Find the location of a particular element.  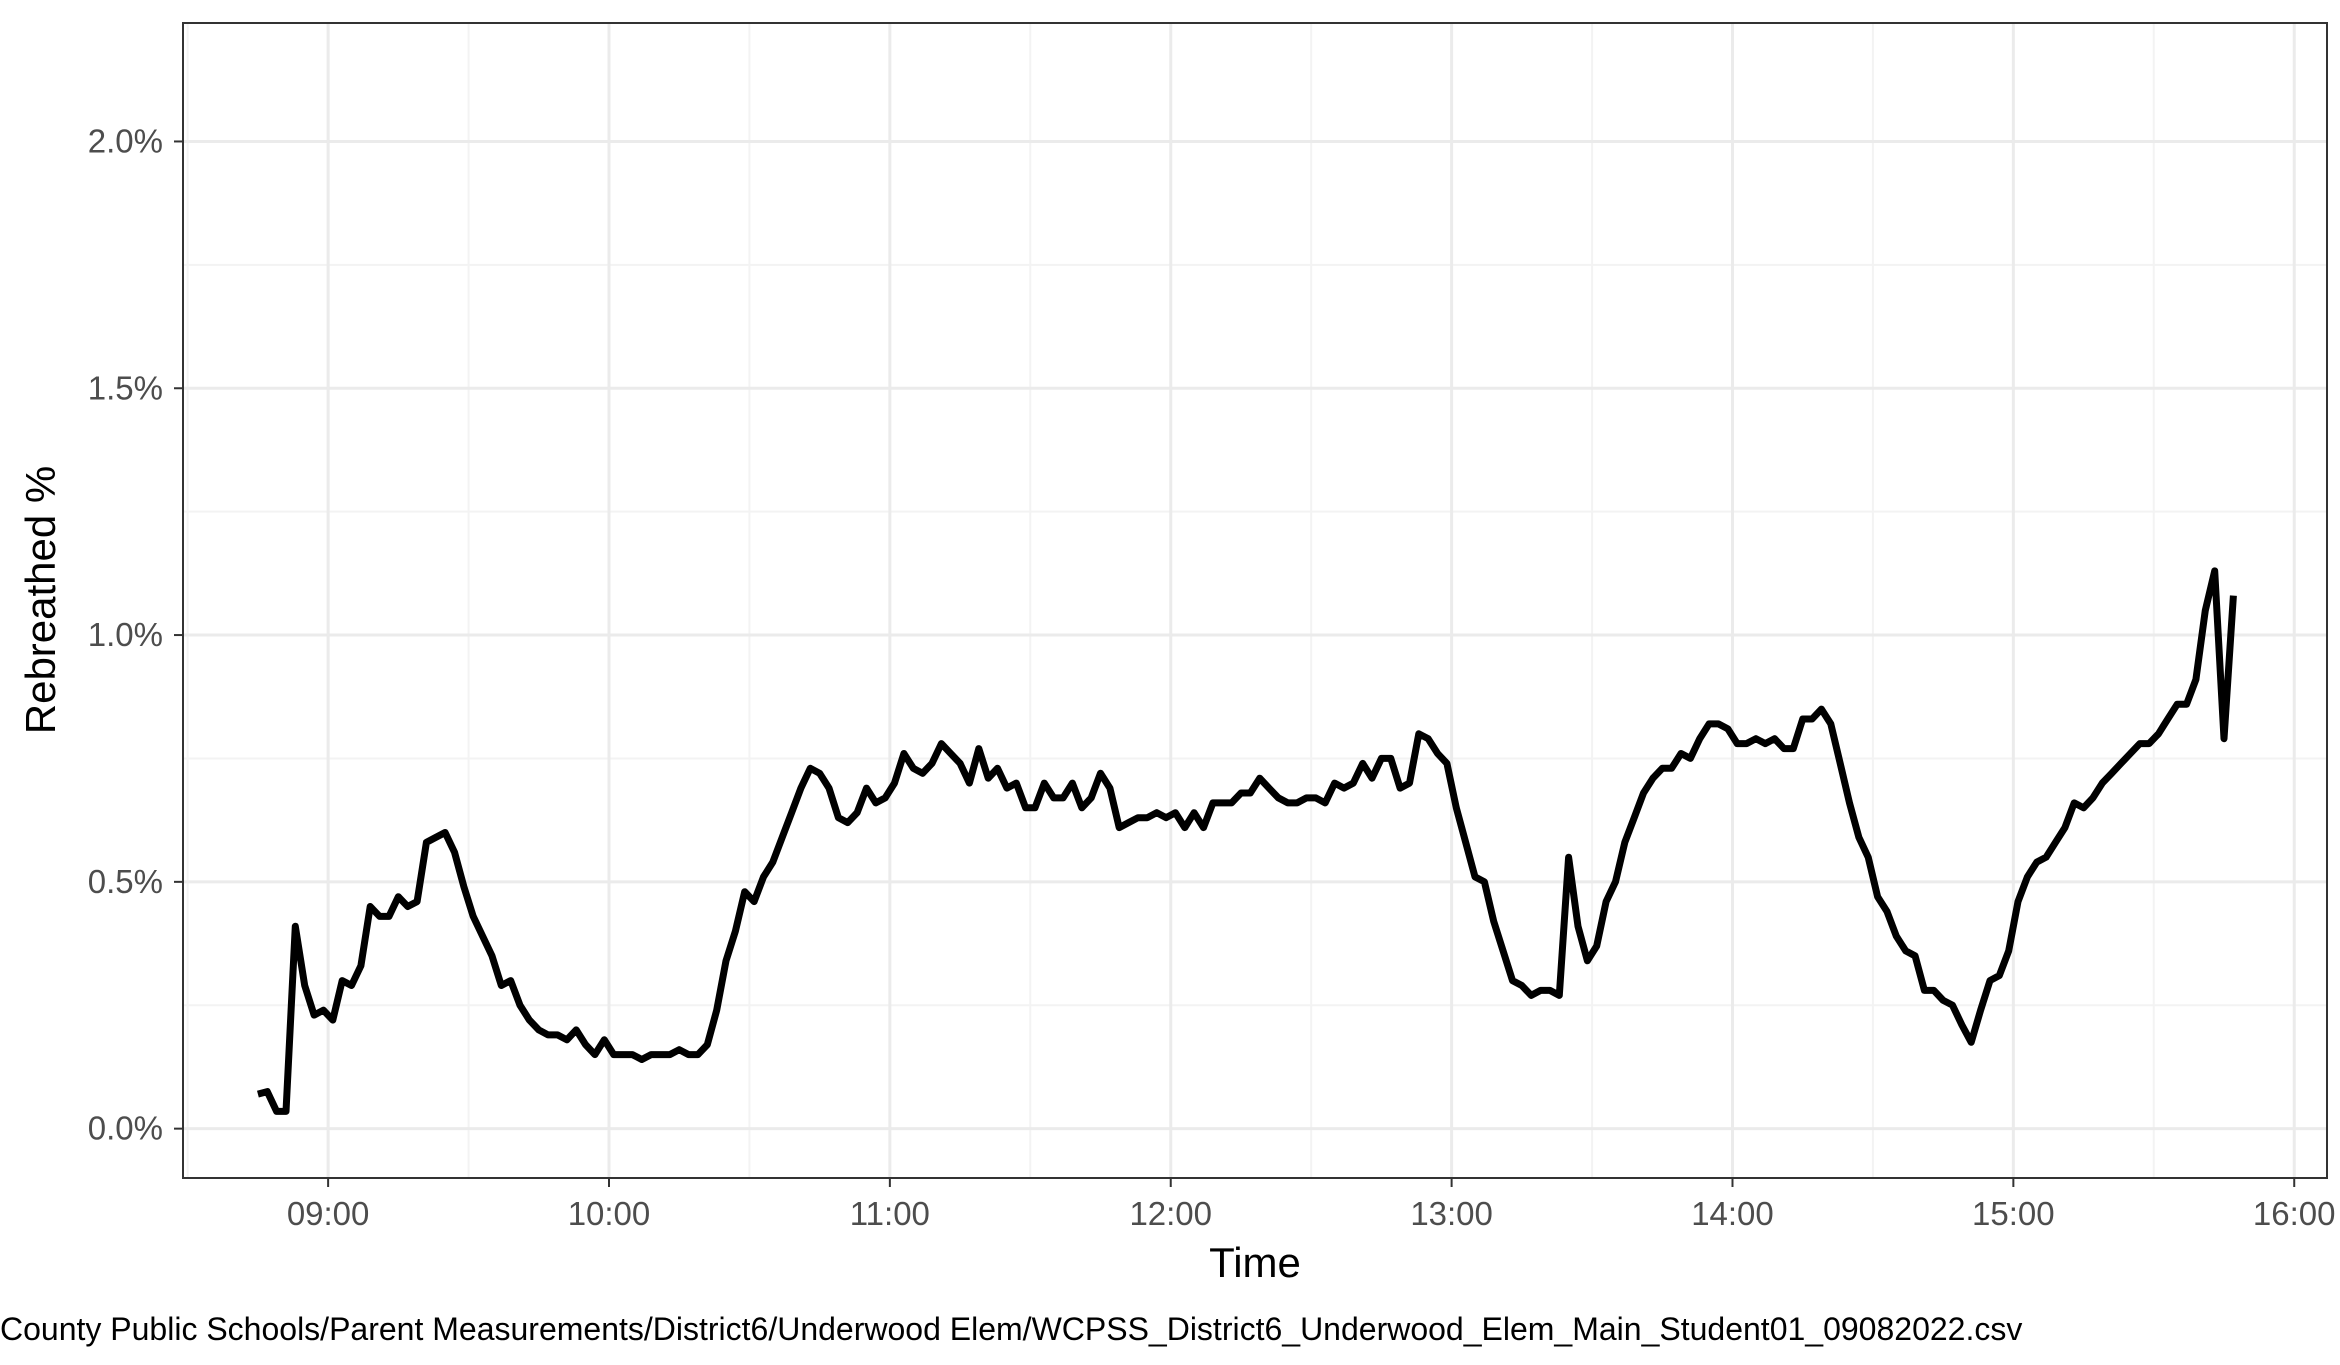

y-axis-ticks: 0.0% 0.5% 1.0% 1.5% 2.0% is located at coordinates (135, 634).